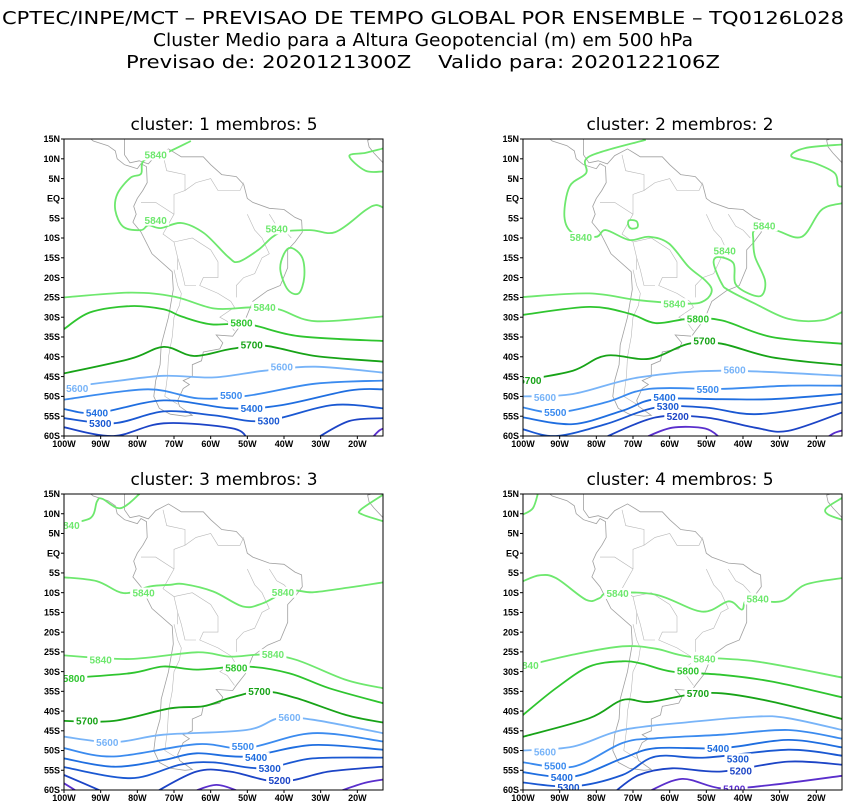 Image resolution: width=847 pixels, height=803 pixels. I want to click on lat-tick-label: 20S, so click(511, 632).